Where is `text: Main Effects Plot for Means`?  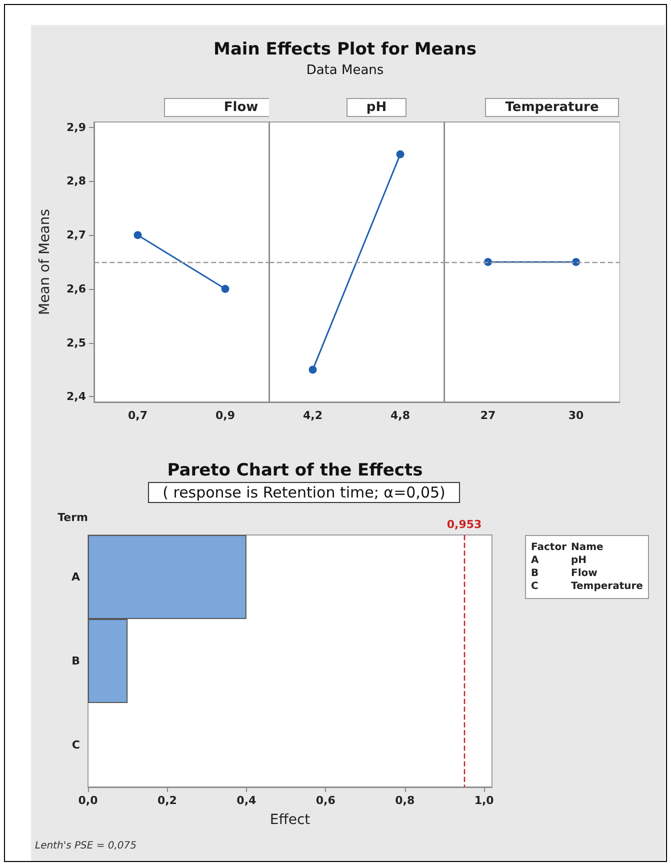
text: Main Effects Plot for Means is located at coordinates (345, 50).